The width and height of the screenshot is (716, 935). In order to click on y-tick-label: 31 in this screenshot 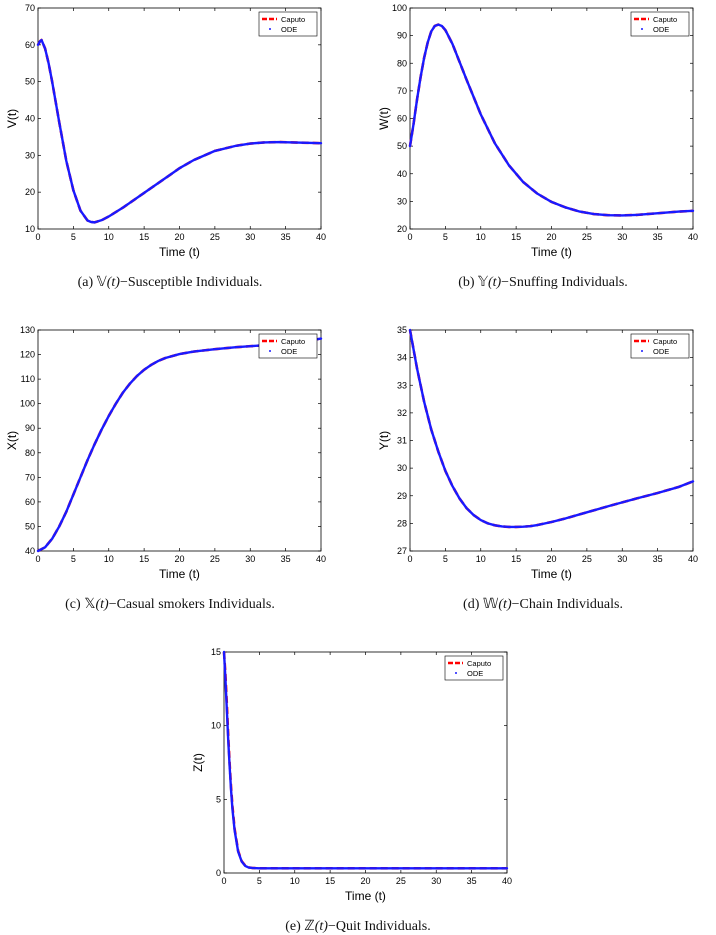, I will do `click(402, 441)`.